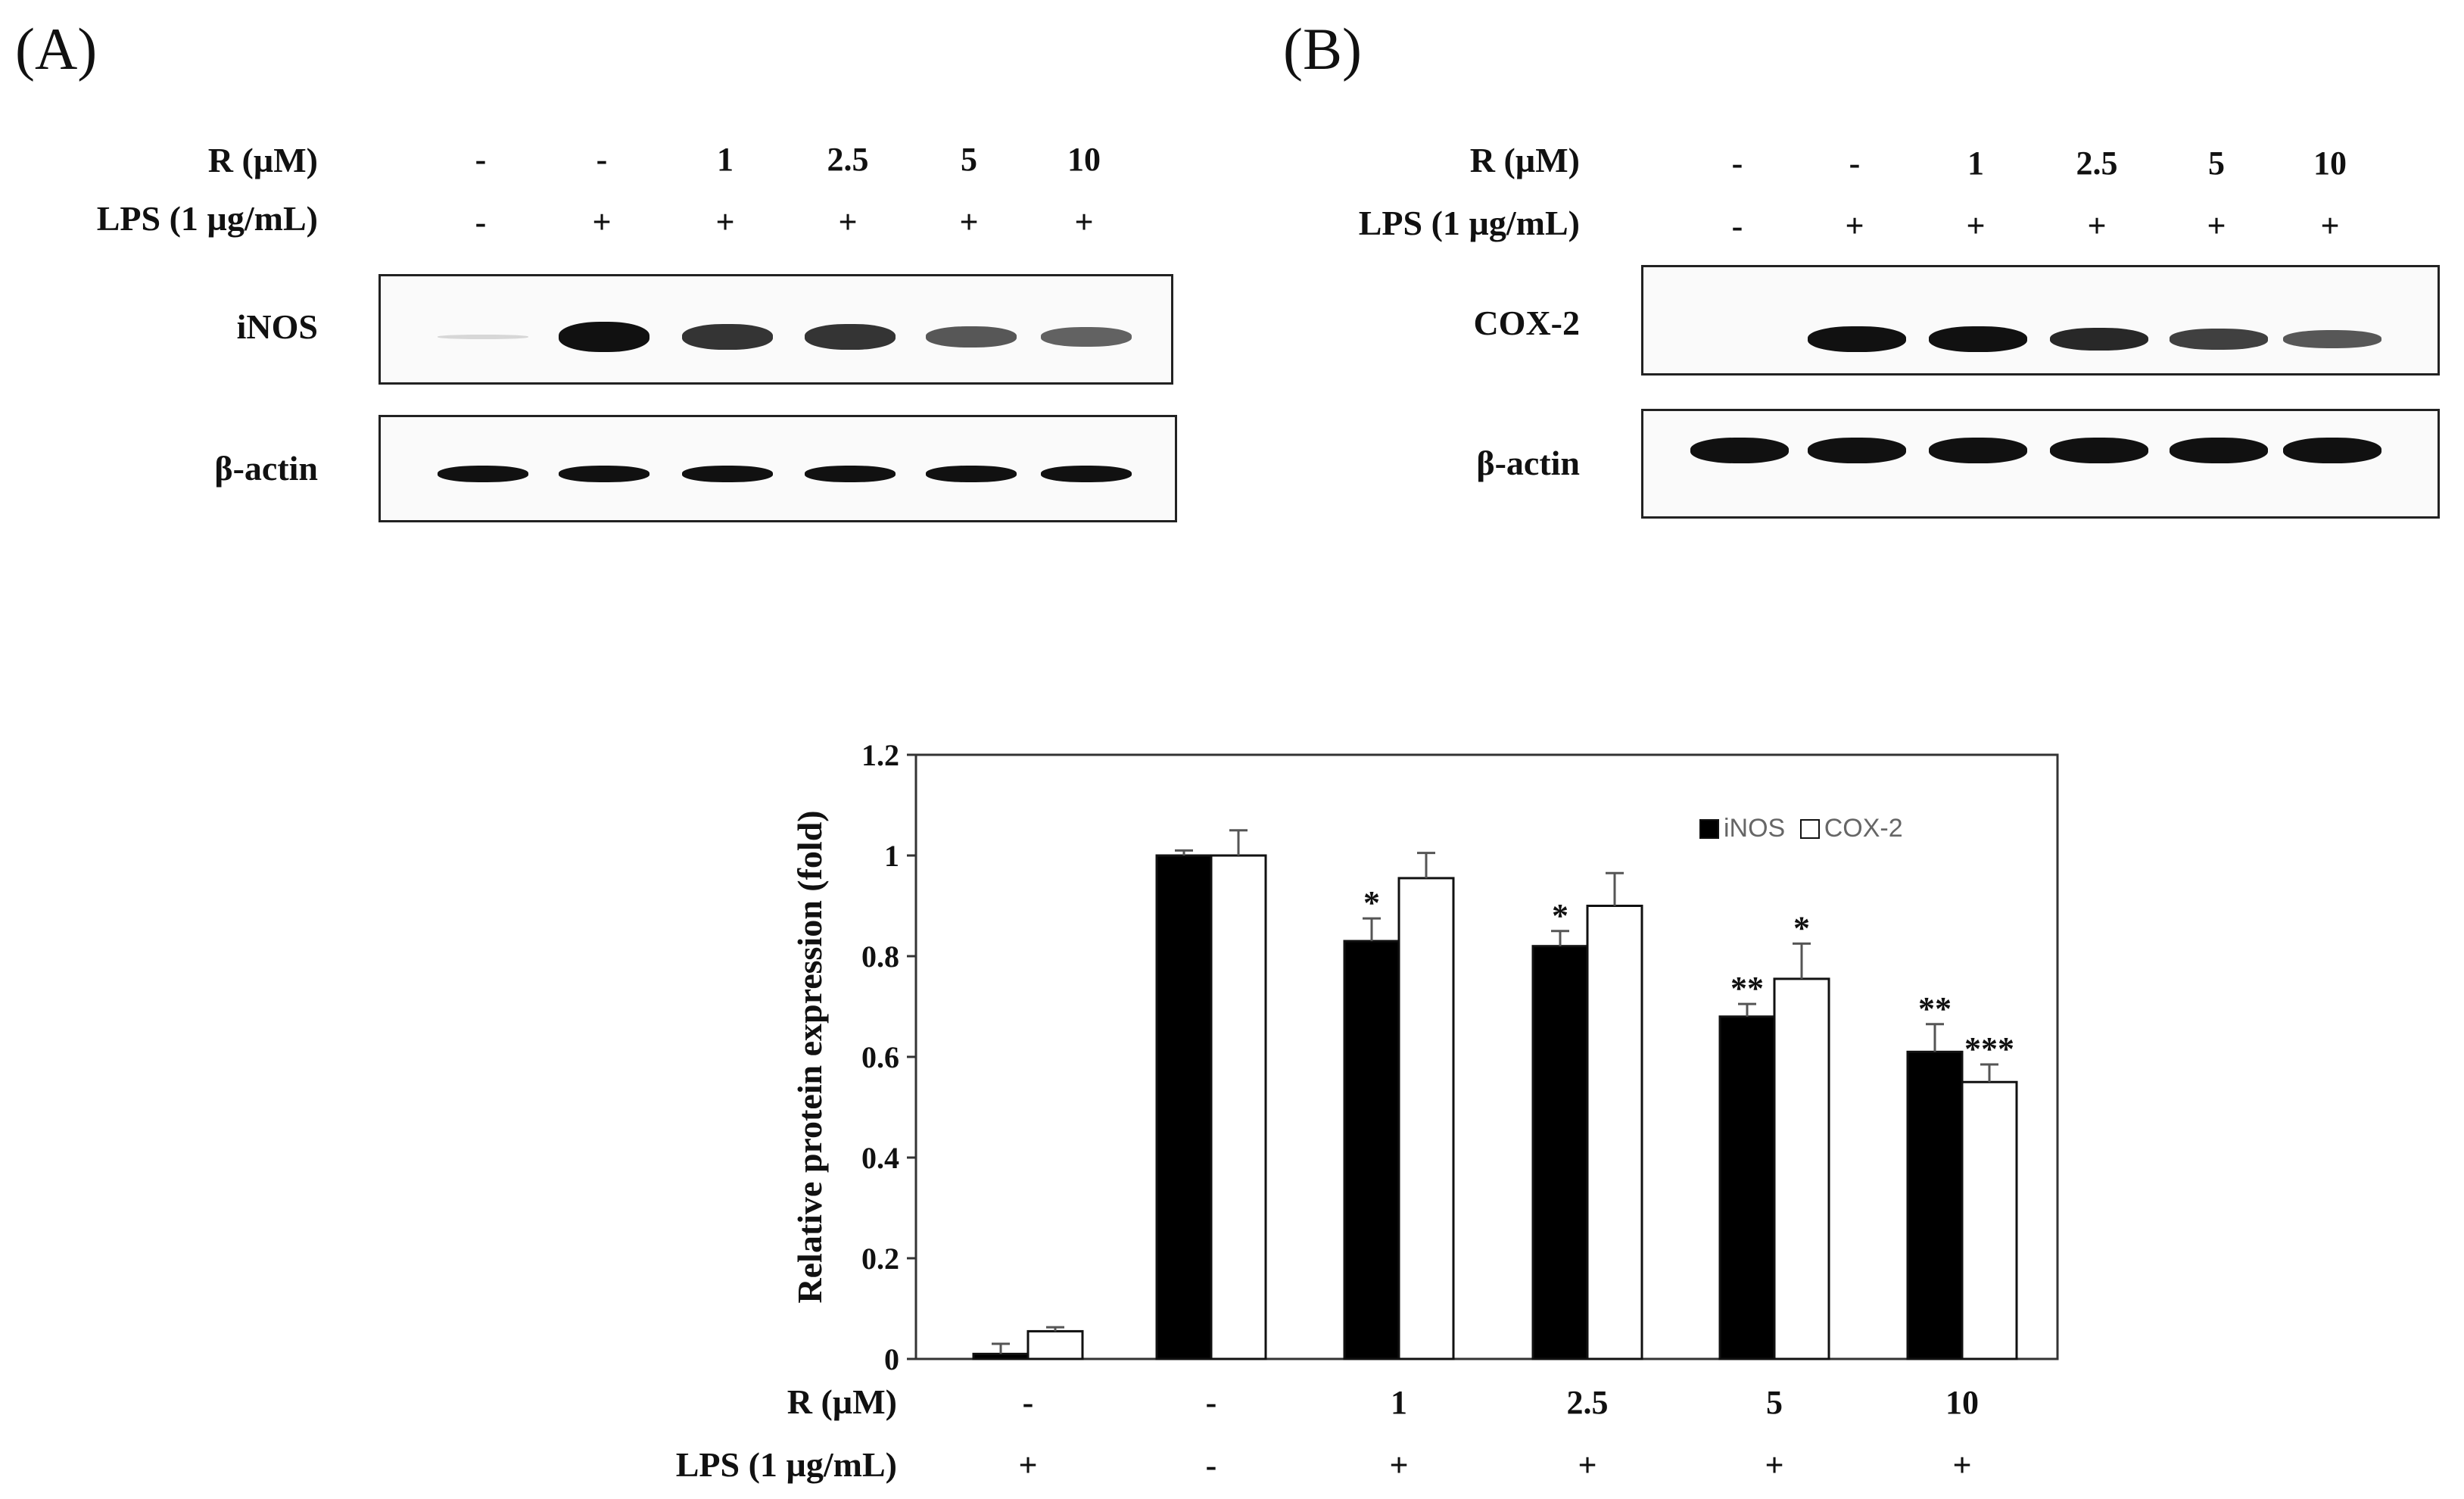  I want to click on x-tick-label-r: 10, so click(1962, 1403).